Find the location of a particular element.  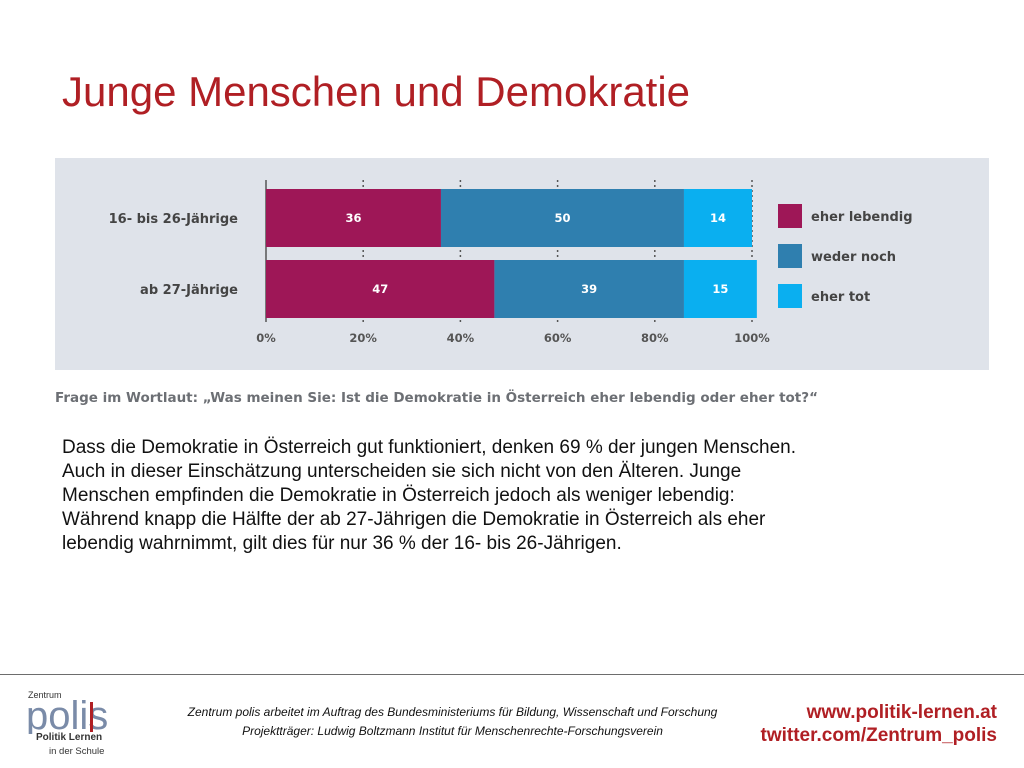

legend-label: weder noch is located at coordinates (853, 257).